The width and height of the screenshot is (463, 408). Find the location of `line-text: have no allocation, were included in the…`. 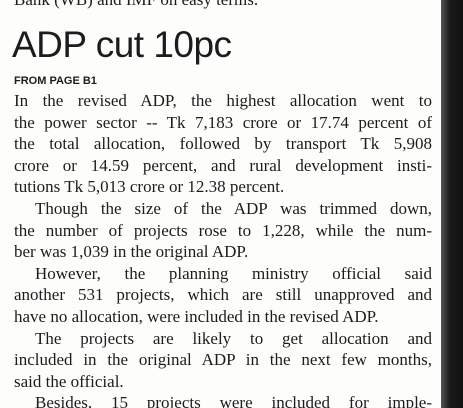

line-text: have no allocation, were included in the… is located at coordinates (196, 316).